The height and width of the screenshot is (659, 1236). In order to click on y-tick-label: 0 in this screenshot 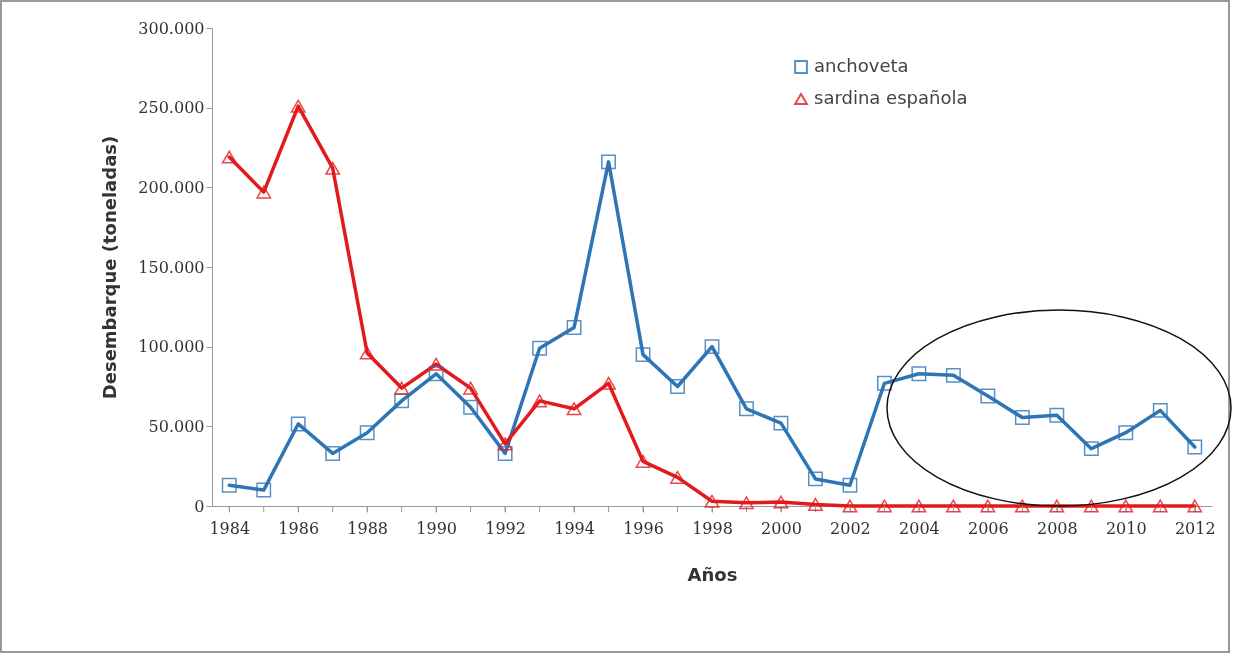, I will do `click(199, 506)`.